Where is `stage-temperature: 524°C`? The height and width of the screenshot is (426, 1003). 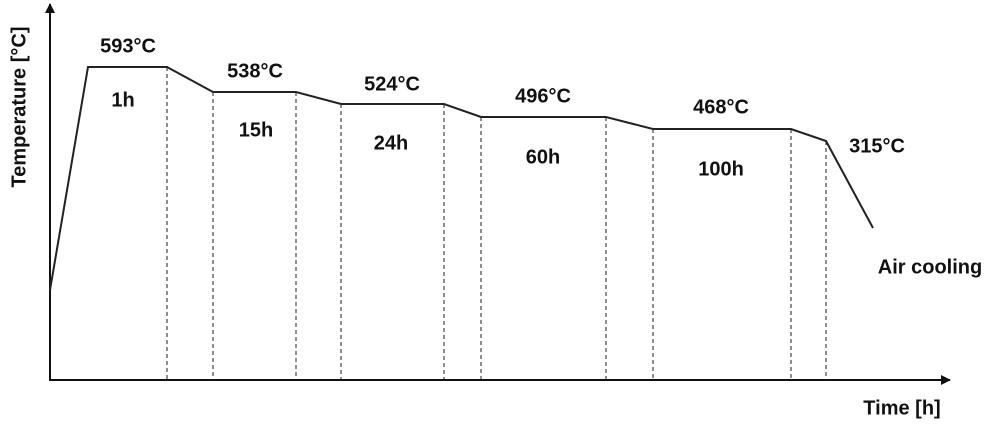 stage-temperature: 524°C is located at coordinates (392, 84).